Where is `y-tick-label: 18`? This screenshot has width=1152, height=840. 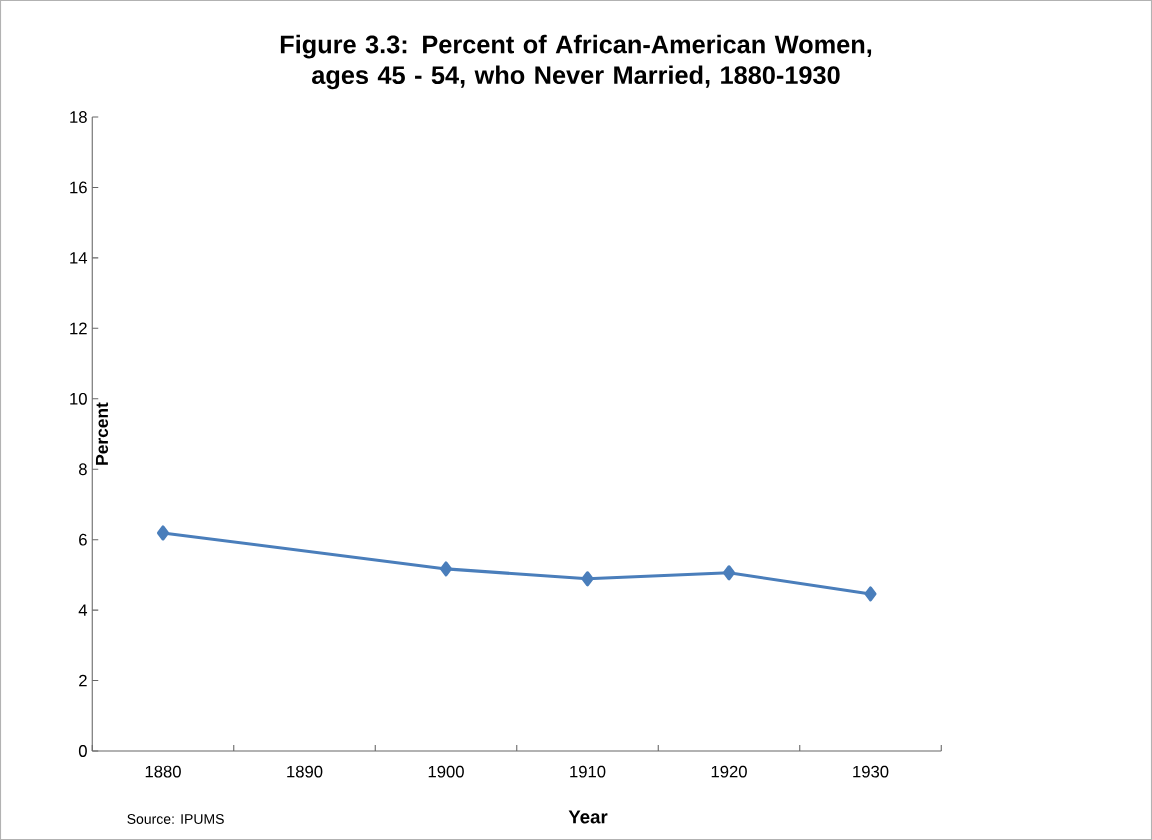 y-tick-label: 18 is located at coordinates (78, 117).